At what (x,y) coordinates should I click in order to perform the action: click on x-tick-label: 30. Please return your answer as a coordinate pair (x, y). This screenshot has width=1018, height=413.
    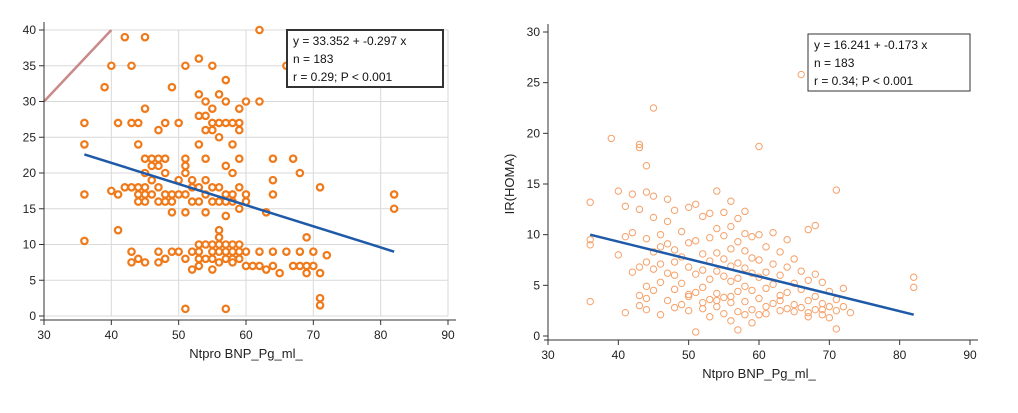
    Looking at the image, I should click on (548, 355).